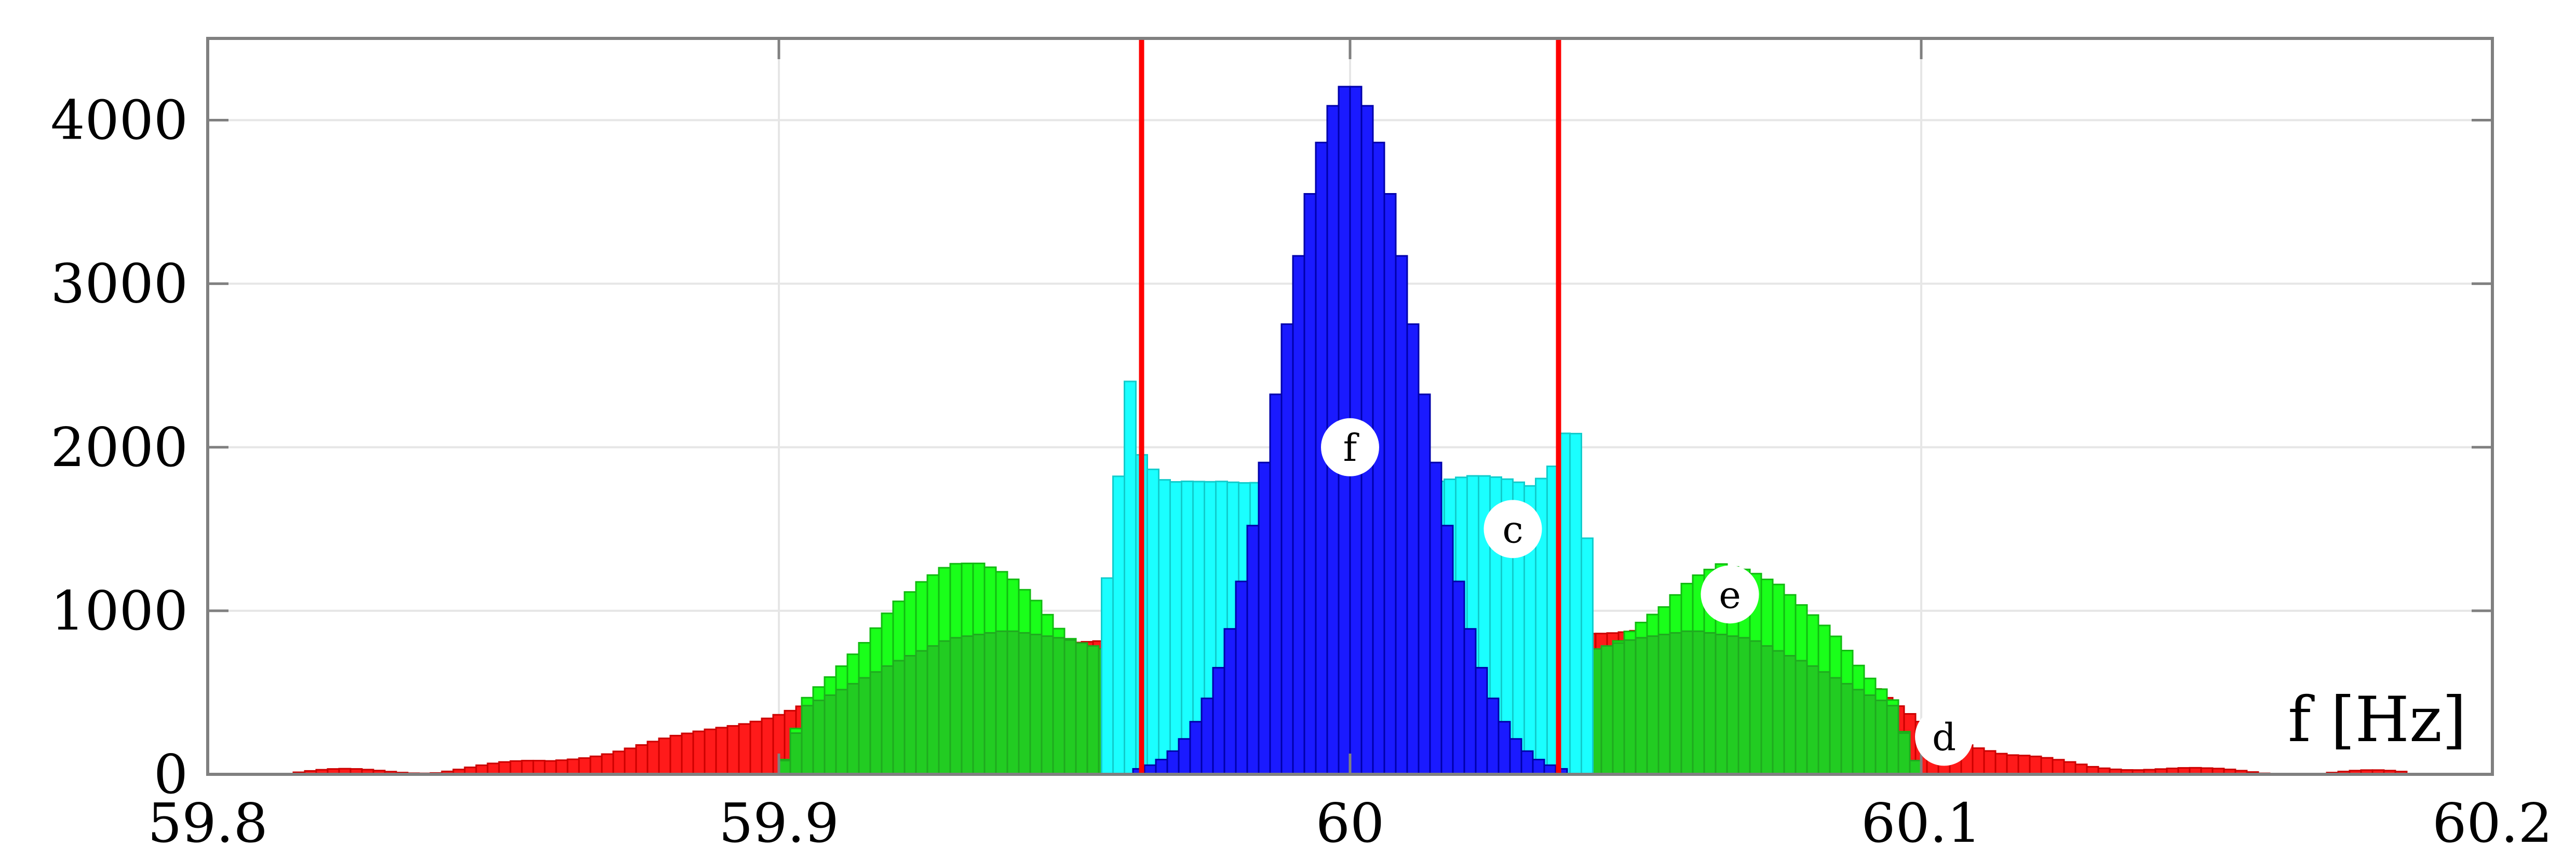 The height and width of the screenshot is (861, 2576). Describe the element at coordinates (2377, 720) in the screenshot. I see `x-axis-label: f [Hz]` at that location.